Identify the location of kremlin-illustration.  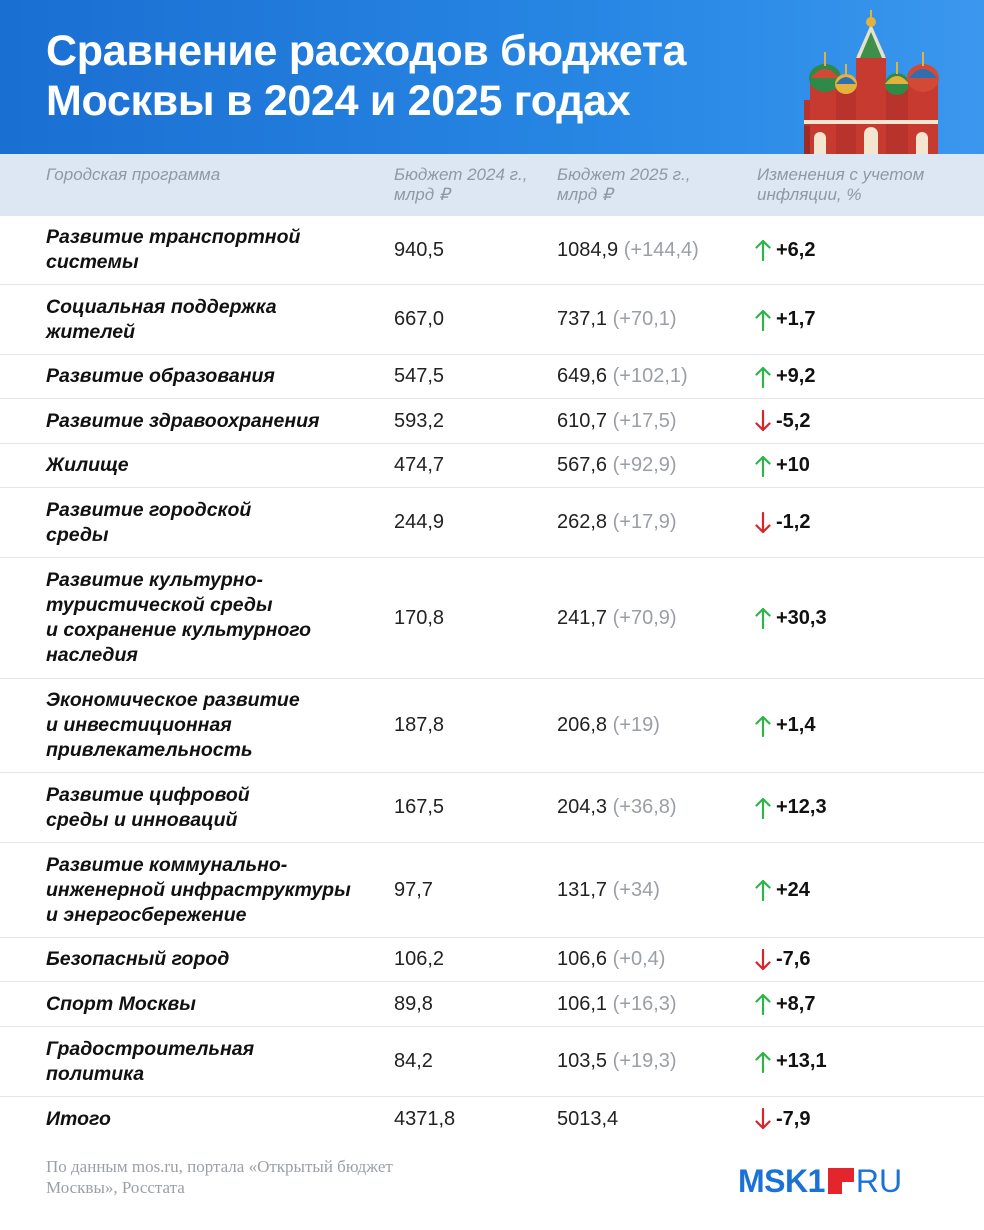
(871, 82).